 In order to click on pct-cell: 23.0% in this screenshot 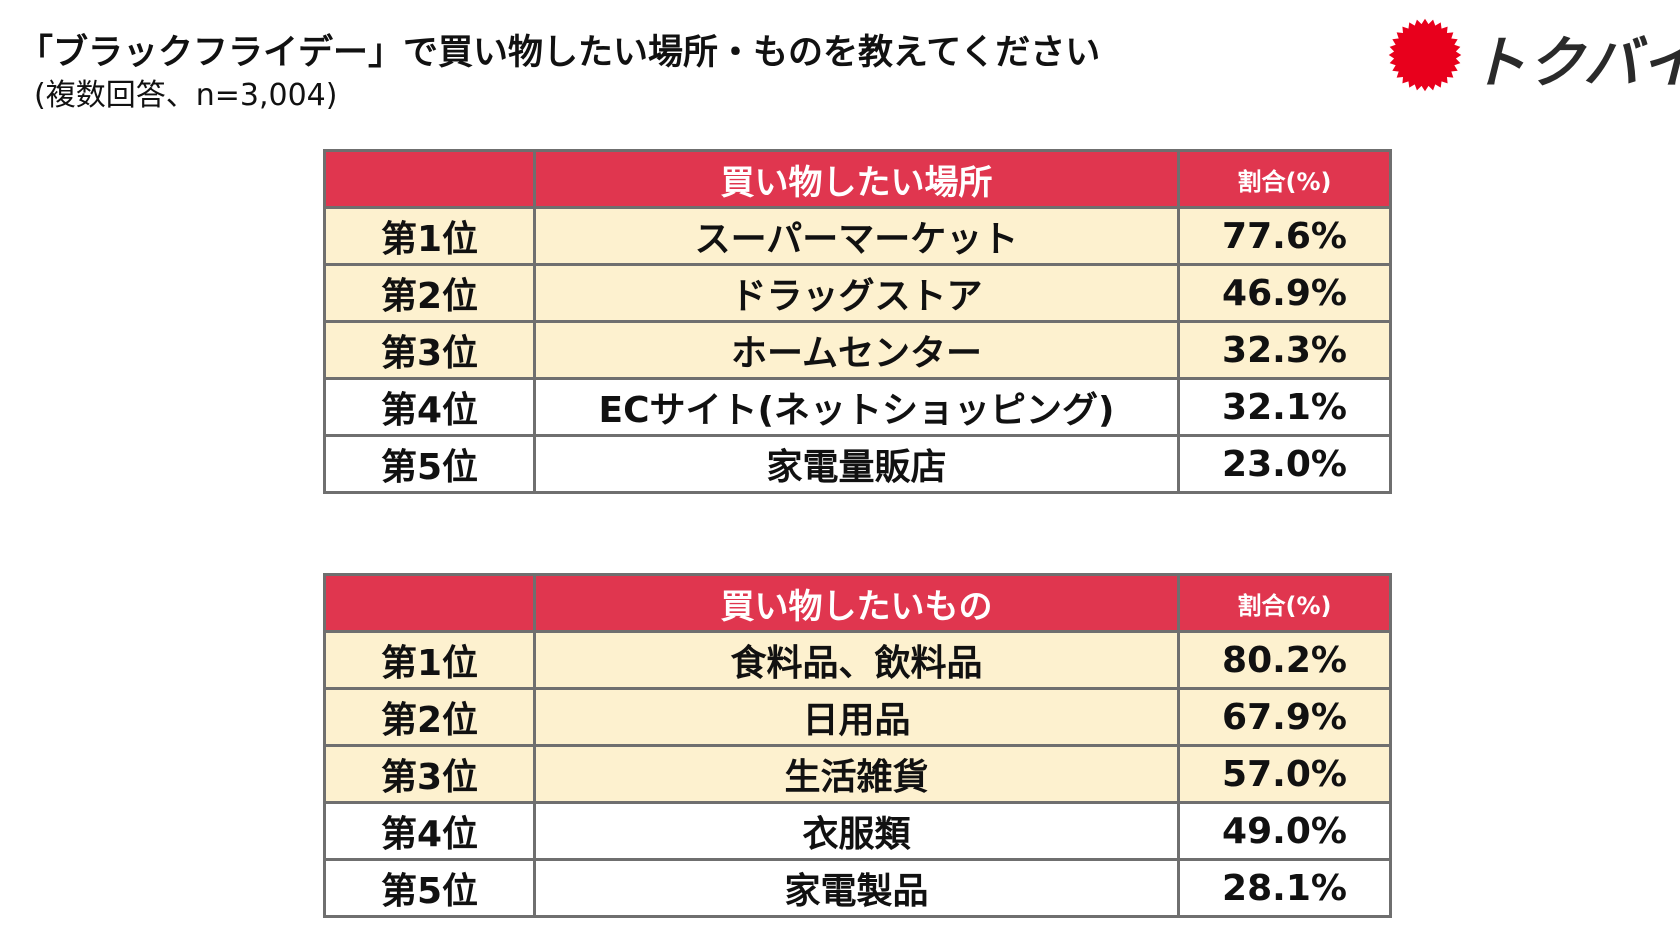, I will do `click(1284, 464)`.